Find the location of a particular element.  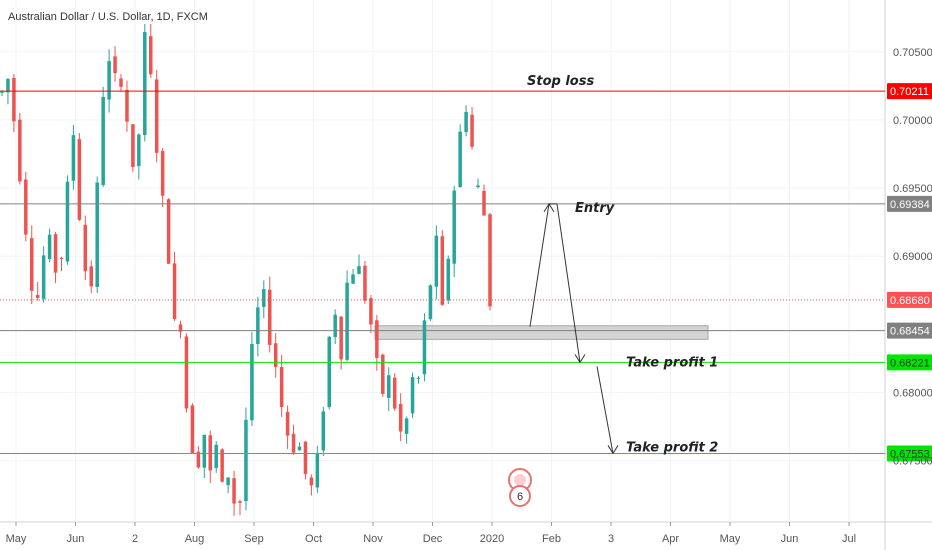

x-tick-label: Nov is located at coordinates (373, 539).